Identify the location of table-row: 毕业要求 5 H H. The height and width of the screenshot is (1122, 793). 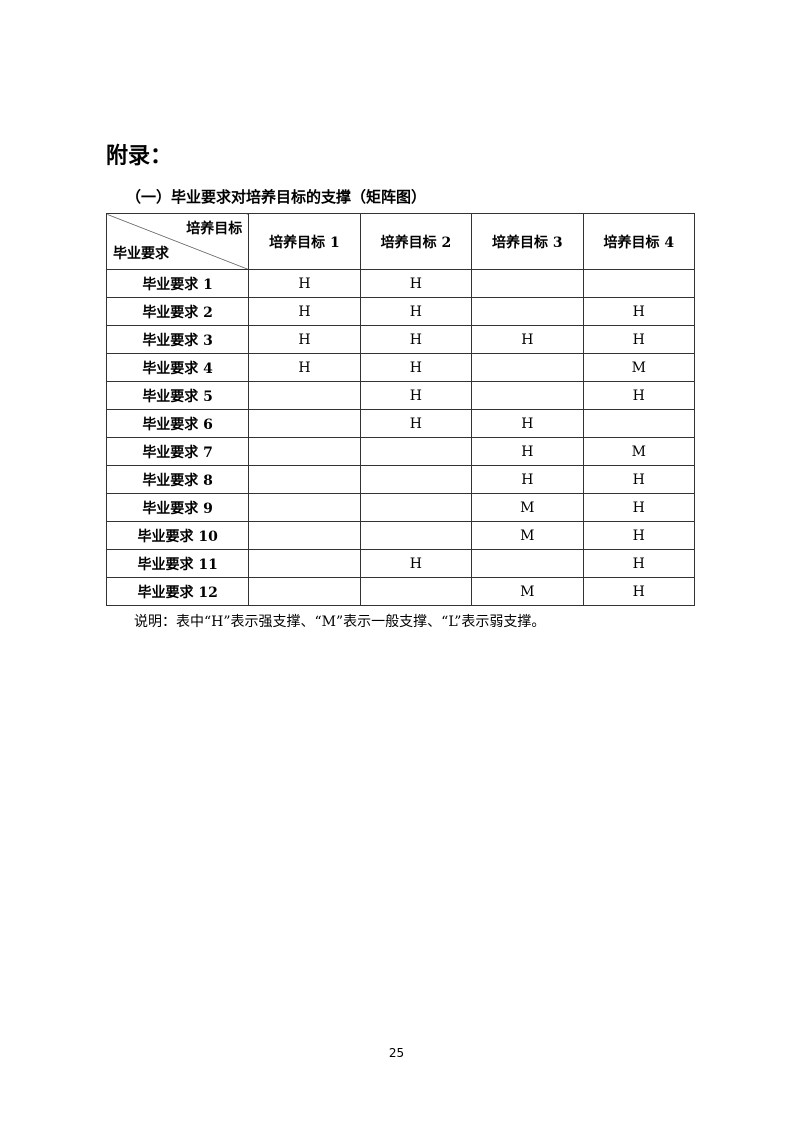
(400, 395).